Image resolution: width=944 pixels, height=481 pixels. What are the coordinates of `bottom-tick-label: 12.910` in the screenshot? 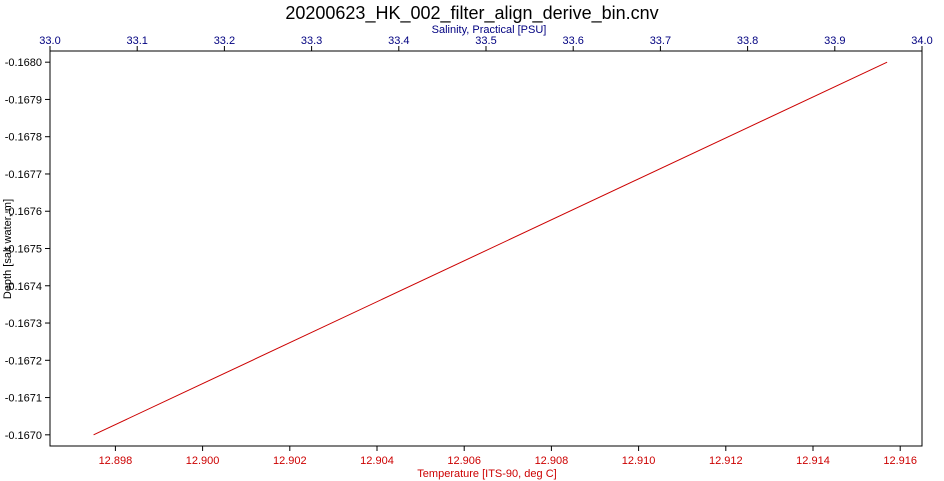 It's located at (639, 461).